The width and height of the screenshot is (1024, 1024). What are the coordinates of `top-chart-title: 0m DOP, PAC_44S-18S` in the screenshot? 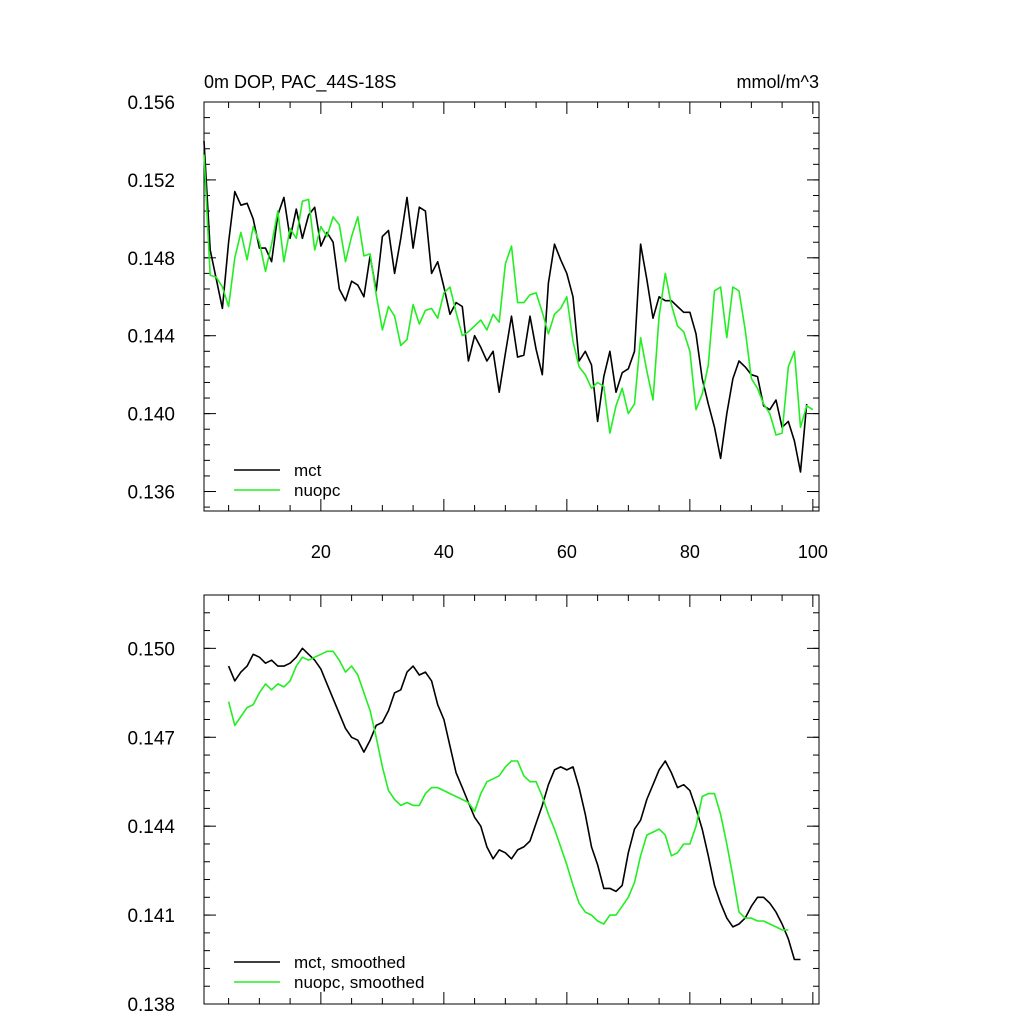 It's located at (300, 82).